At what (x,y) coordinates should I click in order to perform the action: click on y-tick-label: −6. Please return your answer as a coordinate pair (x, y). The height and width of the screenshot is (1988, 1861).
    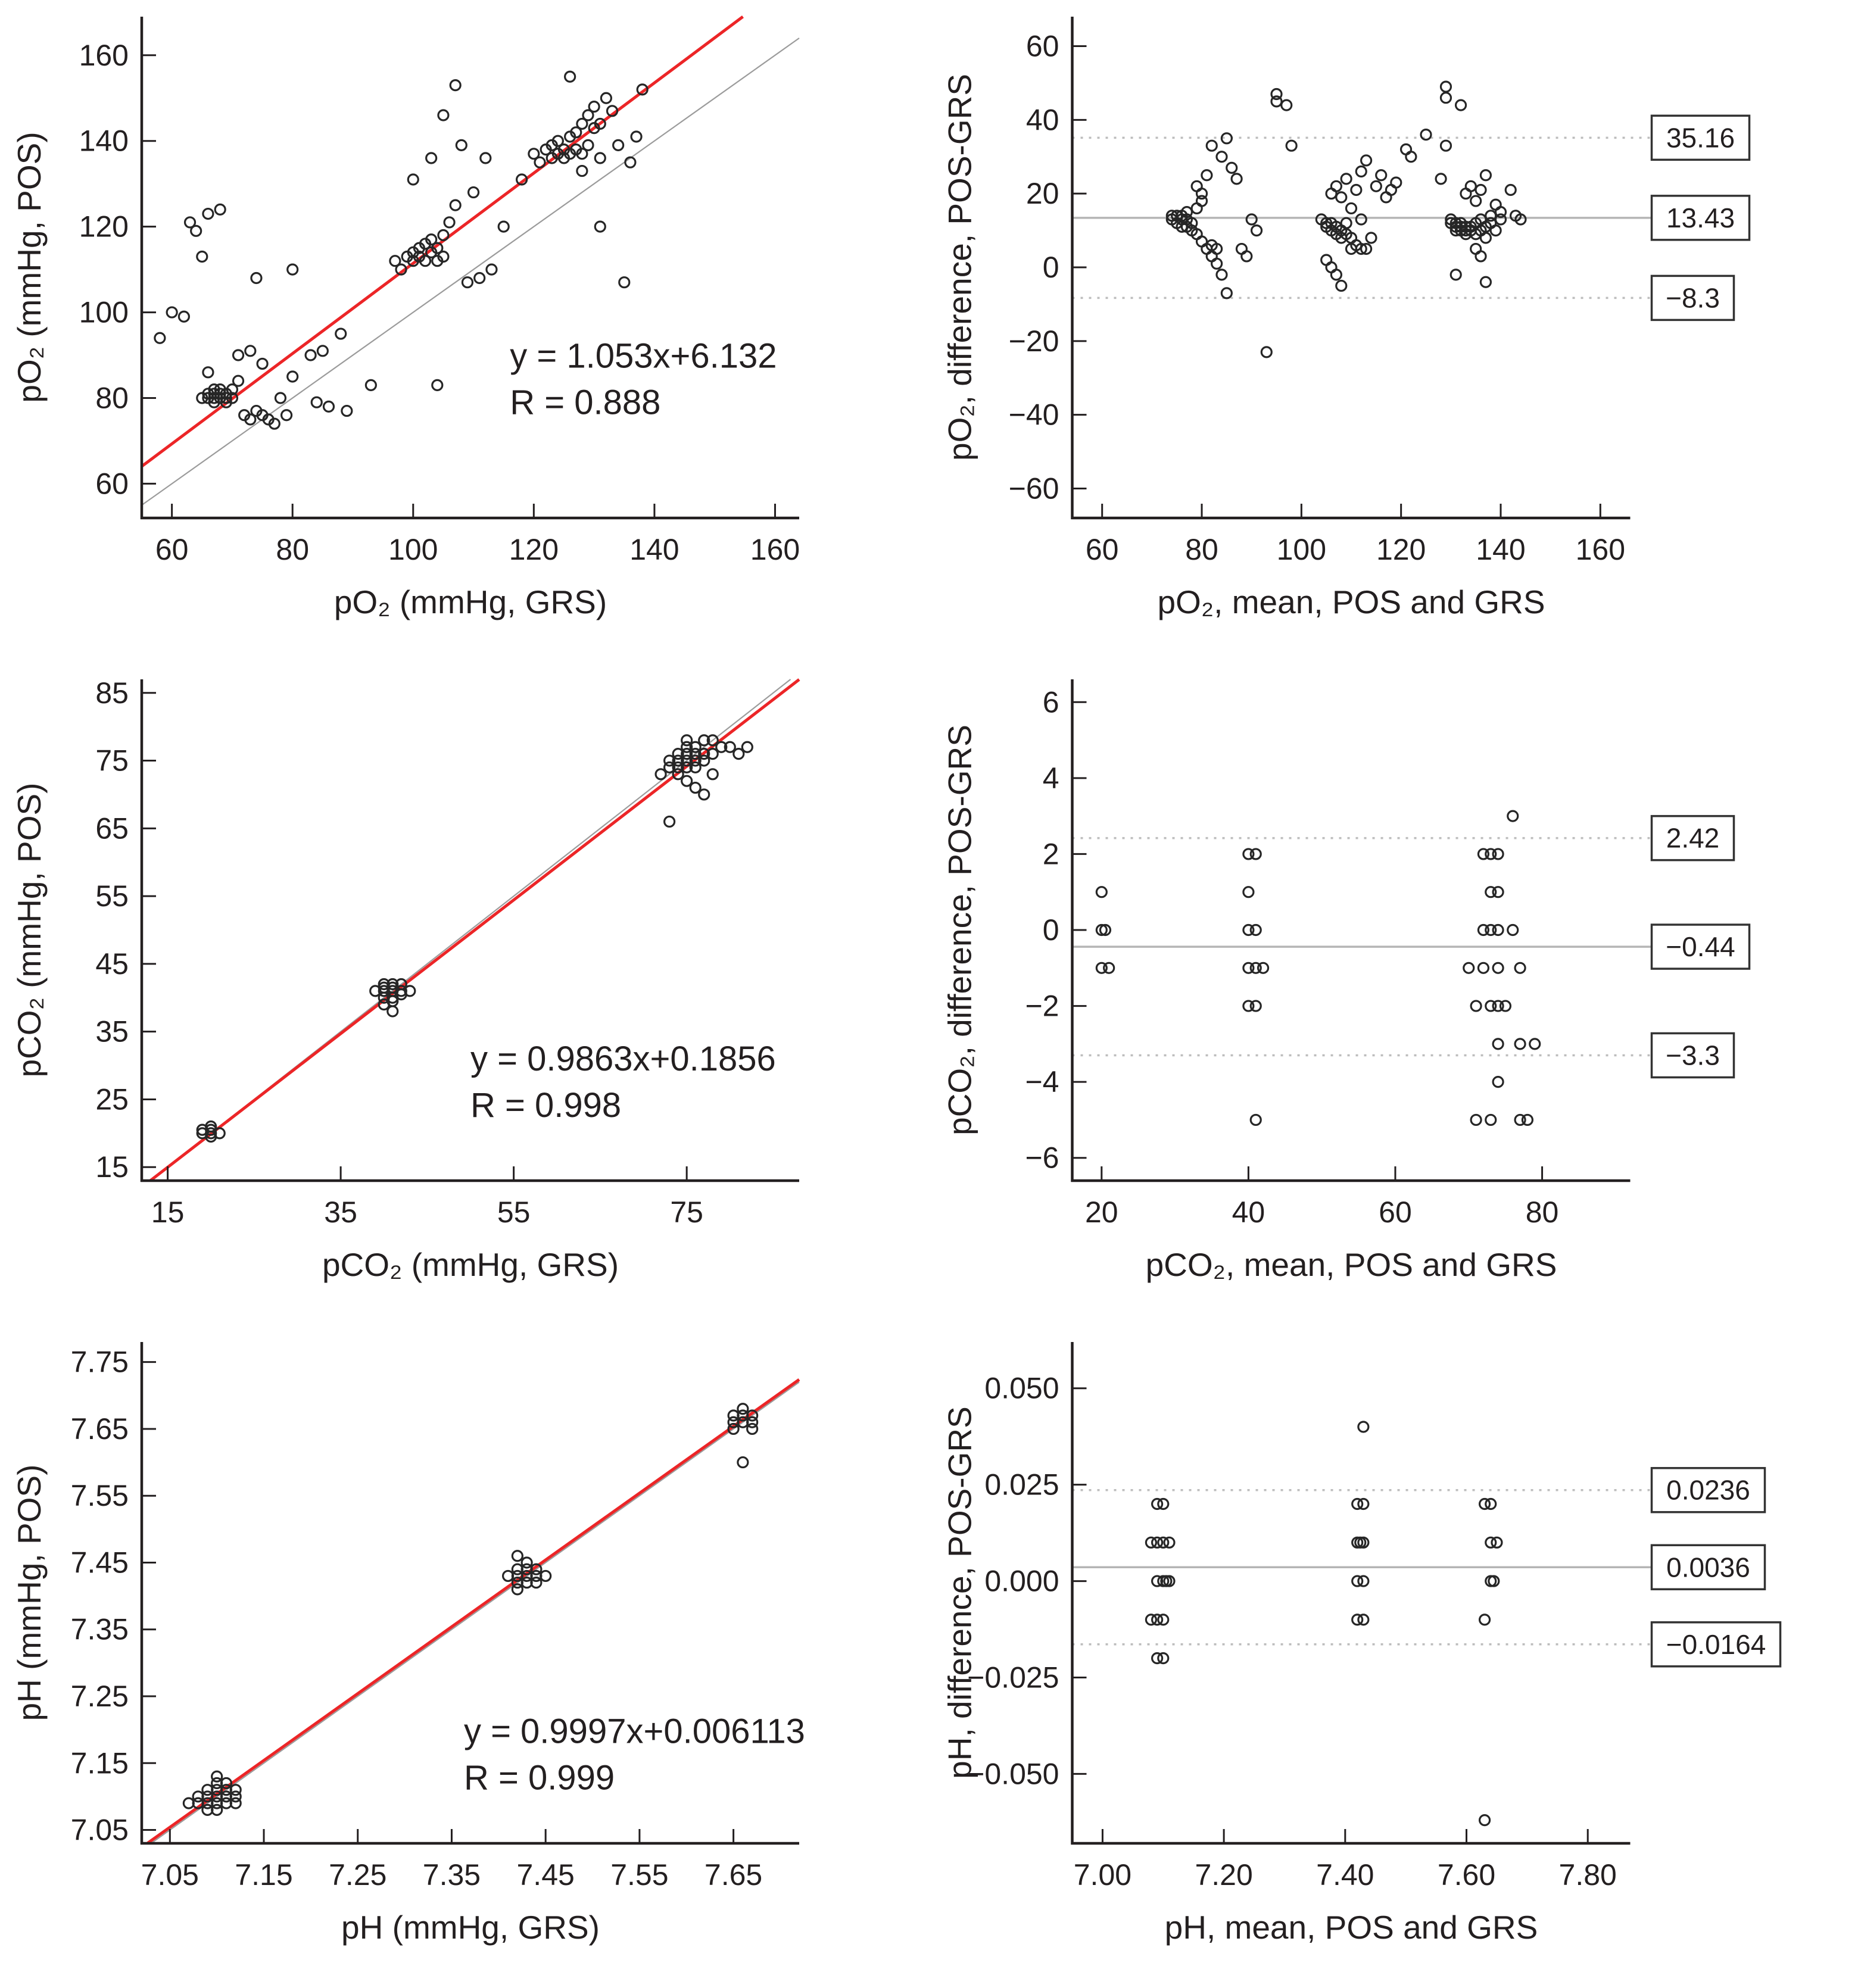
    Looking at the image, I should click on (1042, 1158).